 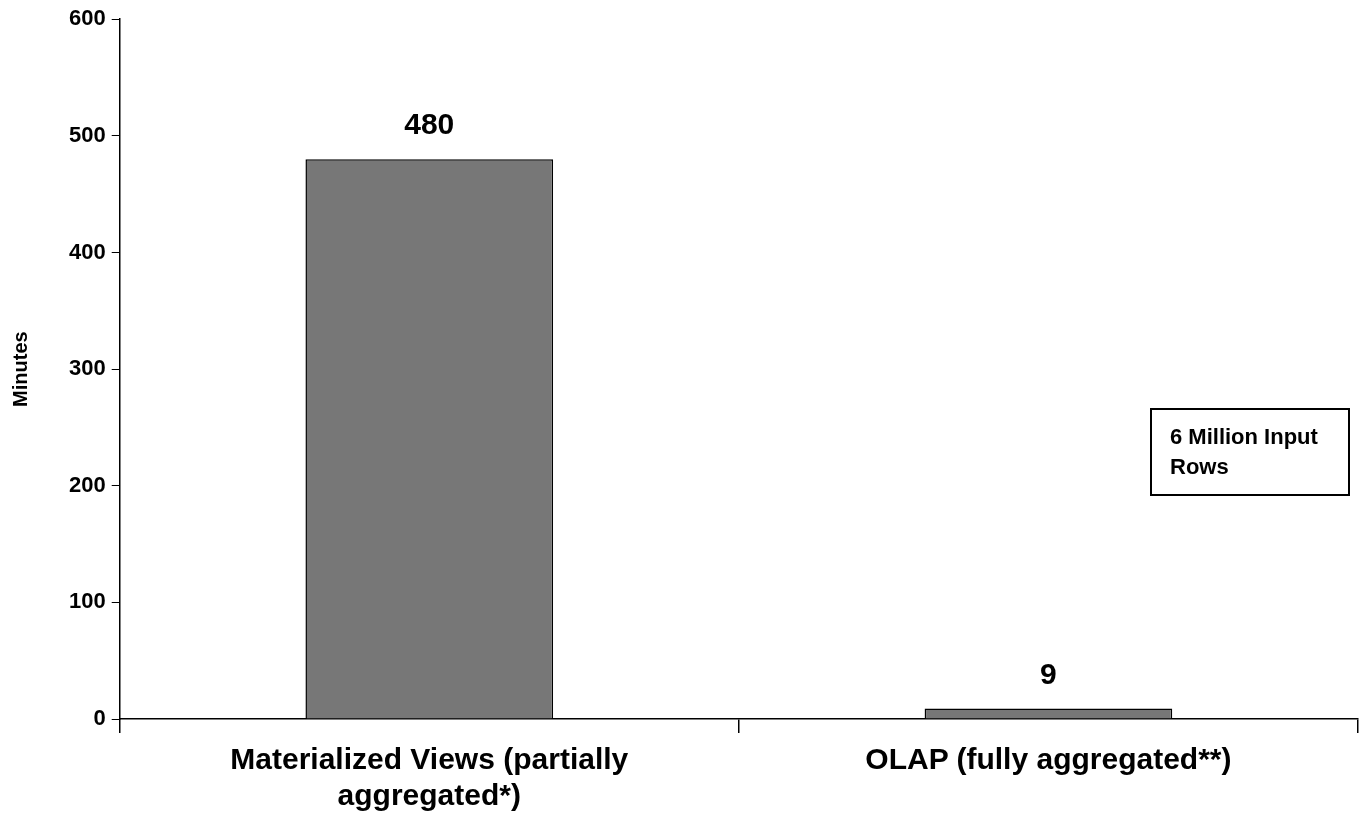 I want to click on annotation: 6 Million Input Rows, so click(x=1250, y=452).